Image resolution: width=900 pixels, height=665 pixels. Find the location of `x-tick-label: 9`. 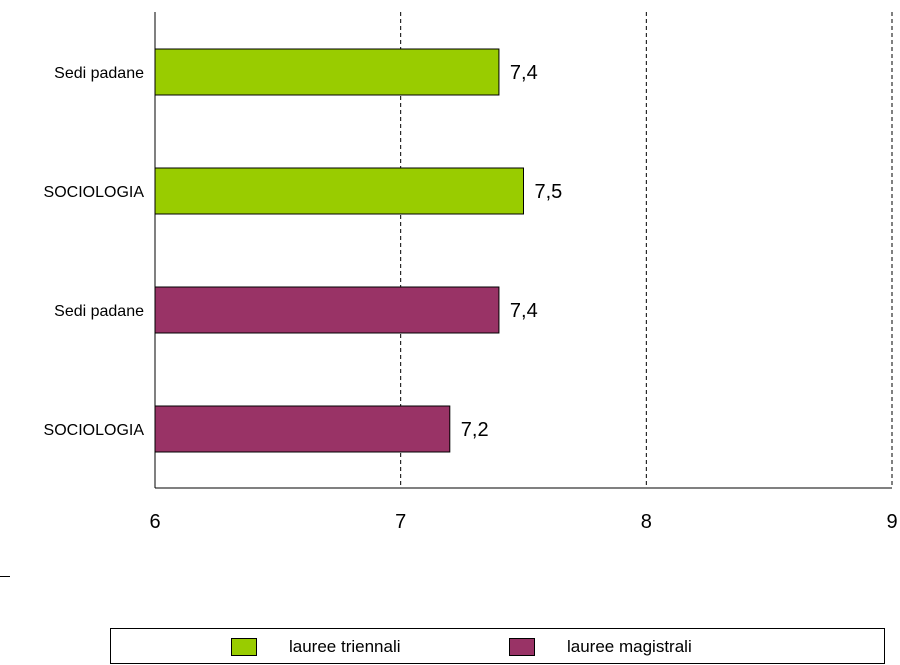

x-tick-label: 9 is located at coordinates (891, 522).